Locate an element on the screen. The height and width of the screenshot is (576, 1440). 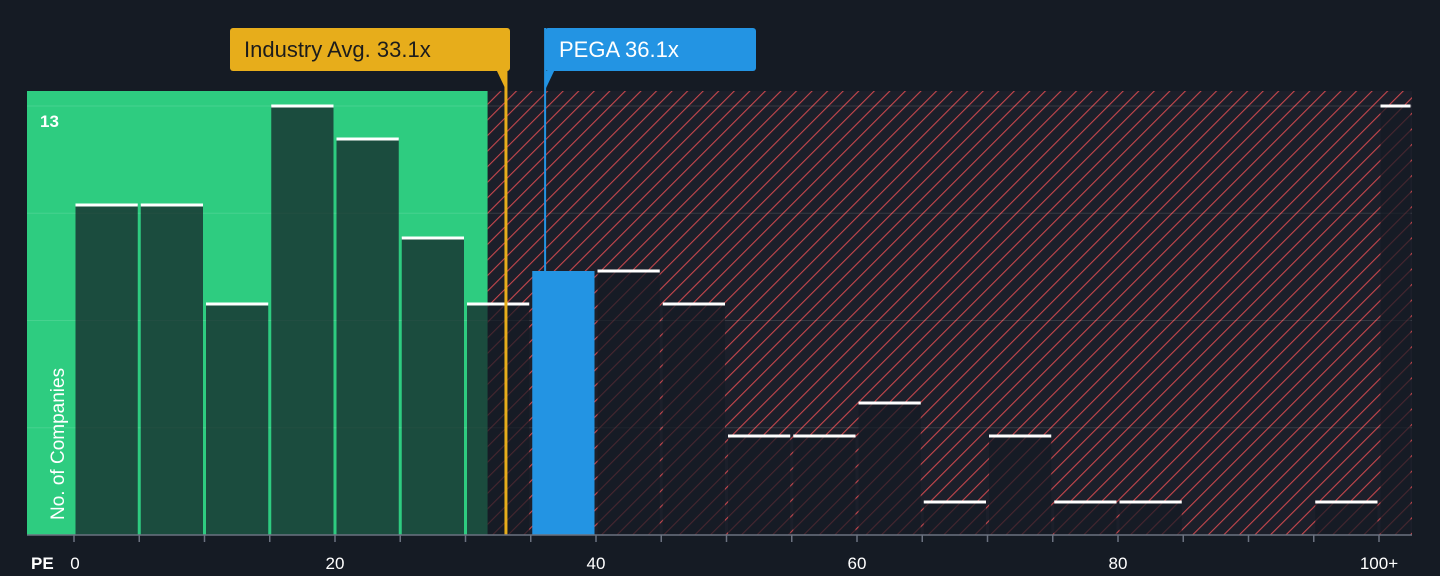
company-pe-callout: PEGA 36.1x is located at coordinates (650, 49).